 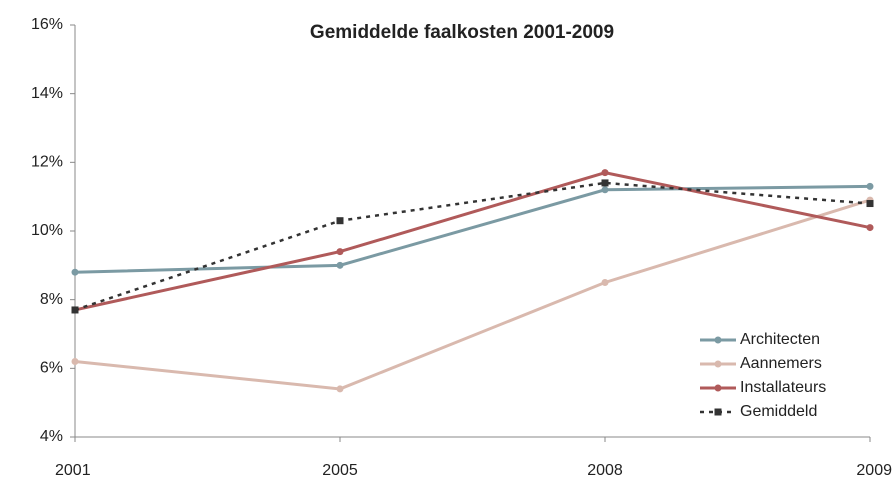 What do you see at coordinates (73, 470) in the screenshot?
I see `x-tick-label: 2001` at bounding box center [73, 470].